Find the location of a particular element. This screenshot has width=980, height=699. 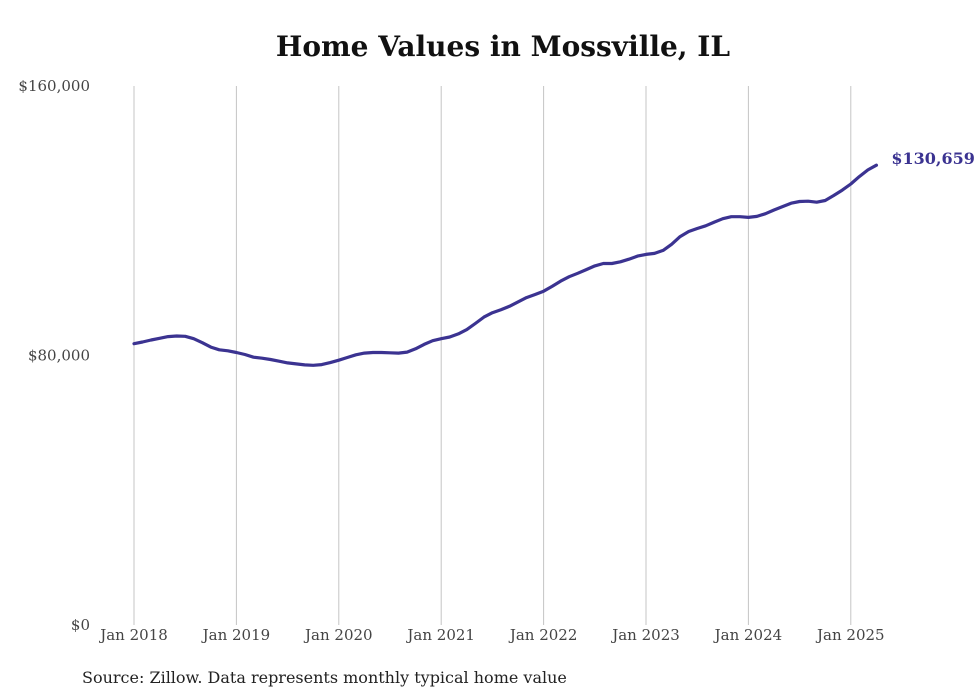

x-tick-label: Jan 2019 is located at coordinates (236, 635).